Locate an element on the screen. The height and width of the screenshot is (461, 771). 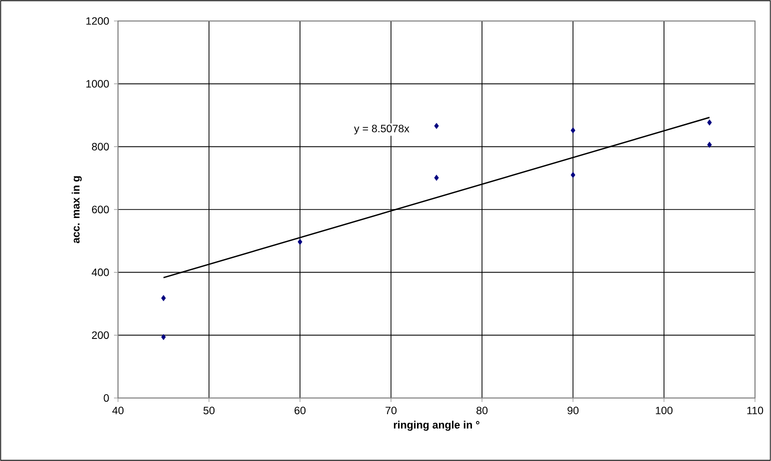
y-tick-label: 800 is located at coordinates (100, 146).